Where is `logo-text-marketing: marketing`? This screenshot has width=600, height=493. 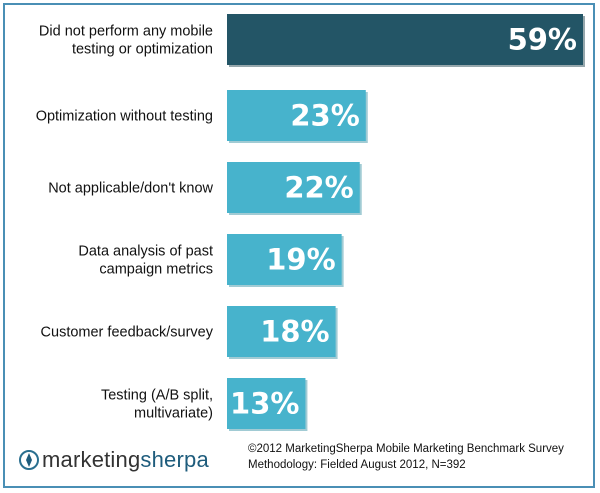
logo-text-marketing: marketing is located at coordinates (91, 459).